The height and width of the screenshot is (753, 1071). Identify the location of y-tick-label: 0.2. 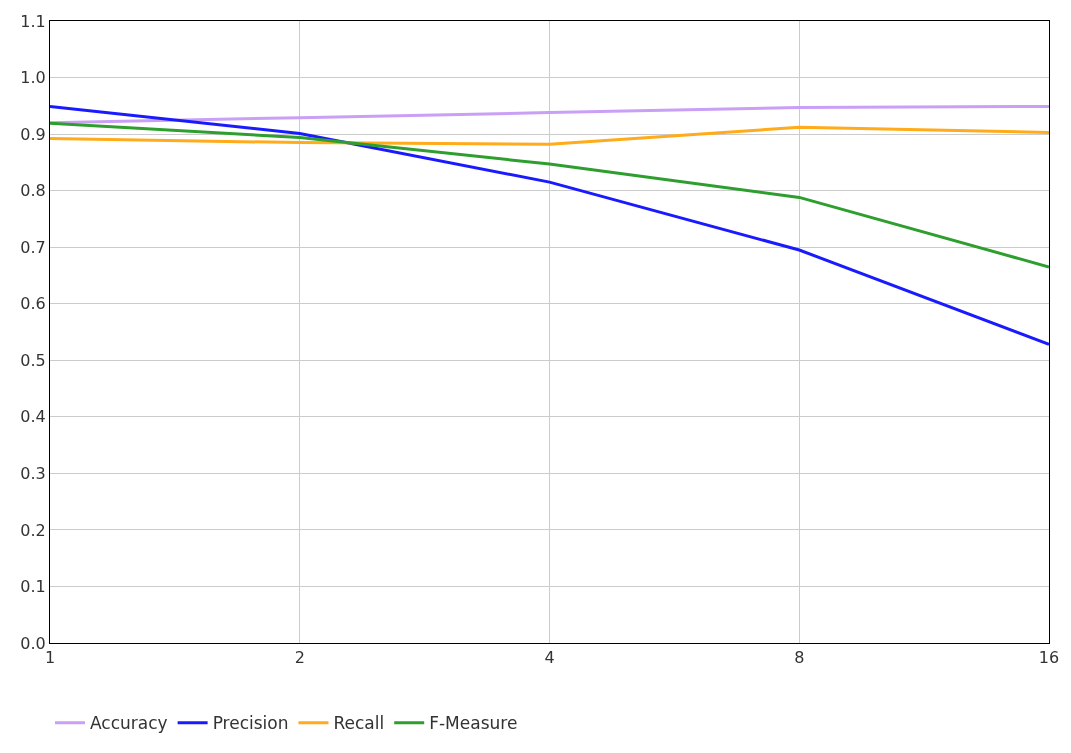
(33, 530).